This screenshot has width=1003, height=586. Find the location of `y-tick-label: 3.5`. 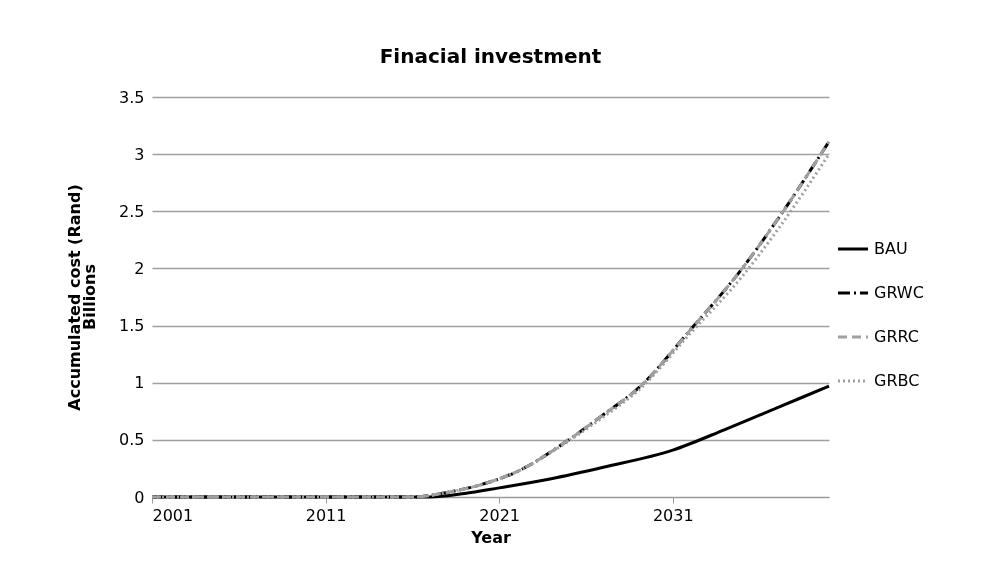

y-tick-label: 3.5 is located at coordinates (132, 97).